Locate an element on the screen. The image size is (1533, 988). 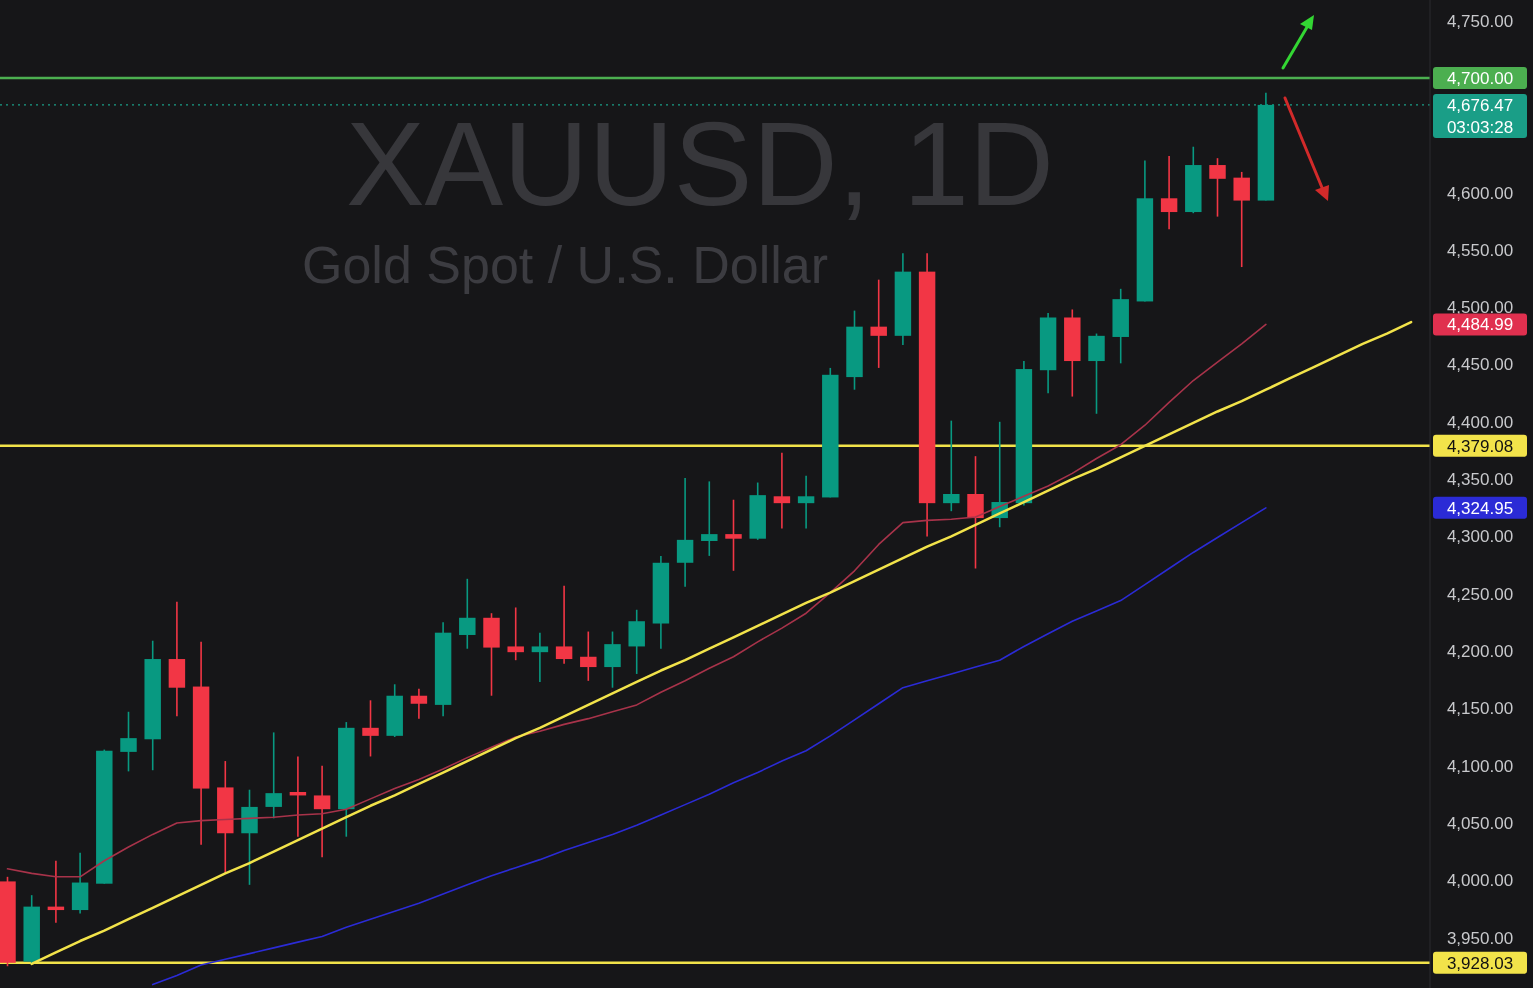
y-tick-label: 4,100.00 is located at coordinates (1480, 766).